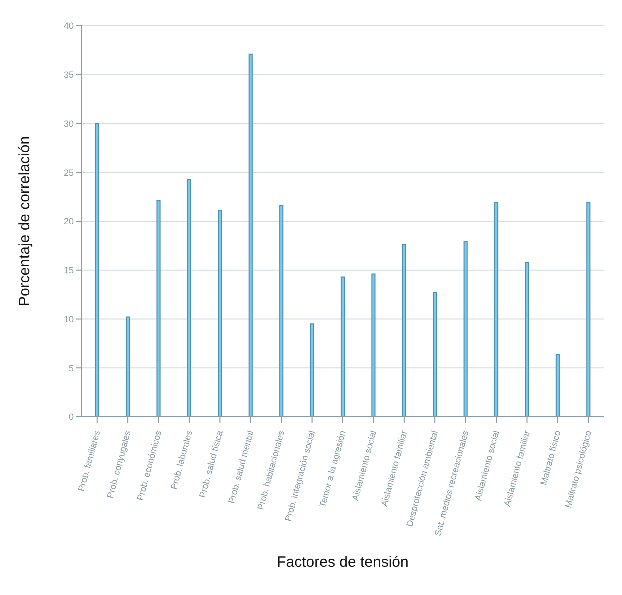 This screenshot has height=595, width=622. Describe the element at coordinates (69, 123) in the screenshot. I see `y-tick-label: 30` at that location.